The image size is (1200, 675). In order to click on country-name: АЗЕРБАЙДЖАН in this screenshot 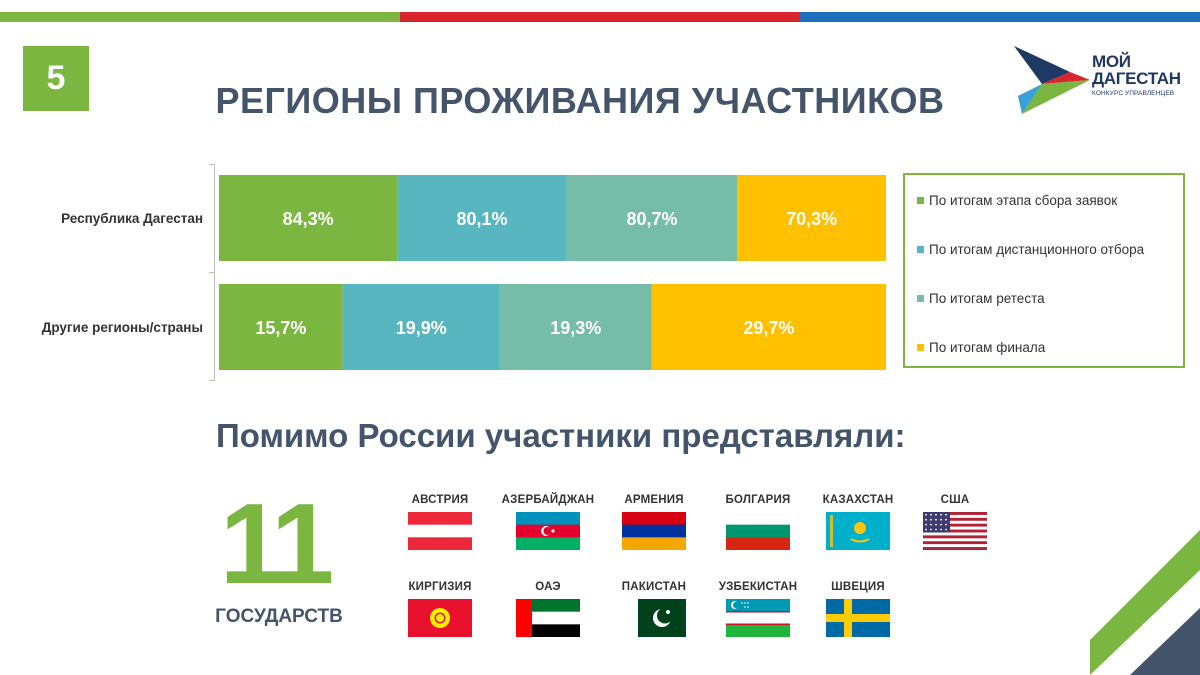, I will do `click(548, 500)`.